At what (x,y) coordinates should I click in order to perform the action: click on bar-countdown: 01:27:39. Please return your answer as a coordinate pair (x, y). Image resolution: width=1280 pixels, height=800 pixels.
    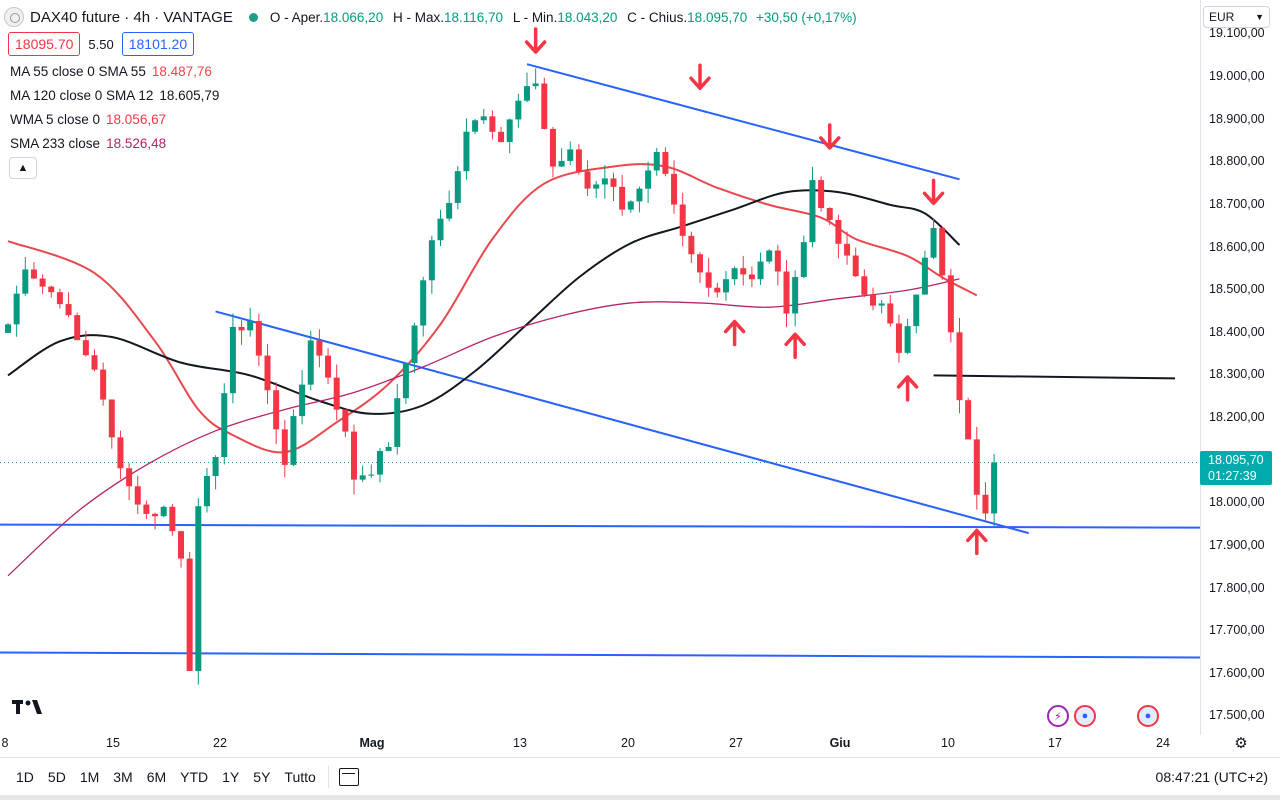
    Looking at the image, I should click on (1232, 476).